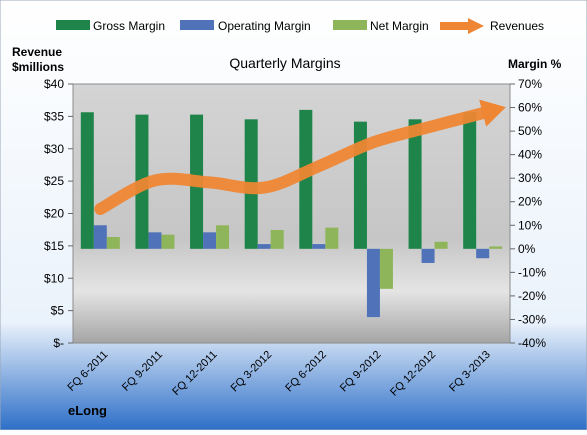  What do you see at coordinates (209, 240) in the screenshot?
I see `bar-operating-margin-fq-12-2011` at bounding box center [209, 240].